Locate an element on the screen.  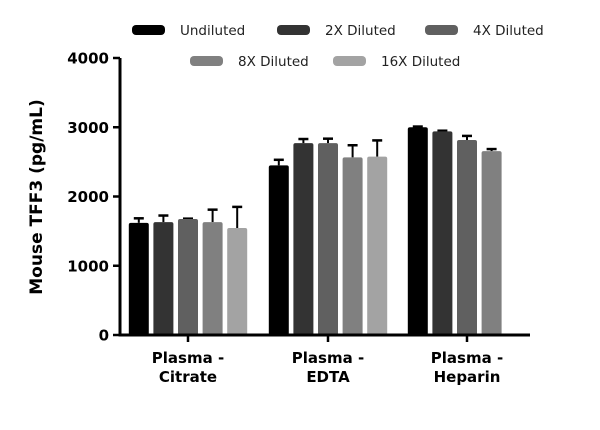
y-tick-label: 3000 is located at coordinates (88, 128).